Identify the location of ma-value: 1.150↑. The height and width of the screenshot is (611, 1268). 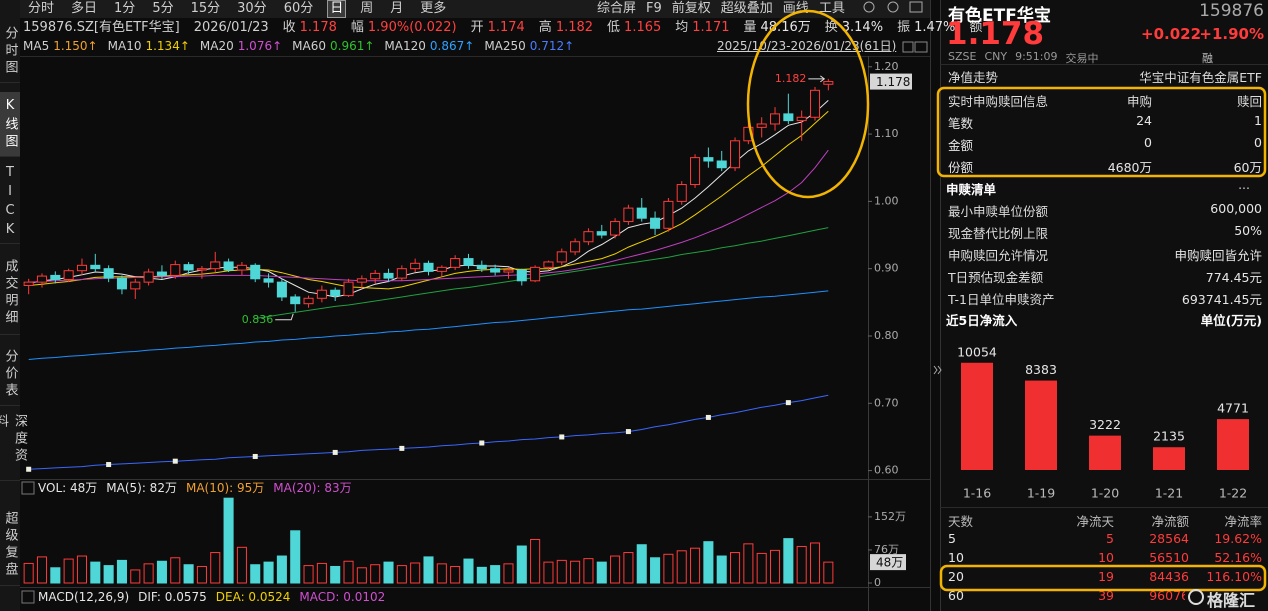
(75, 46).